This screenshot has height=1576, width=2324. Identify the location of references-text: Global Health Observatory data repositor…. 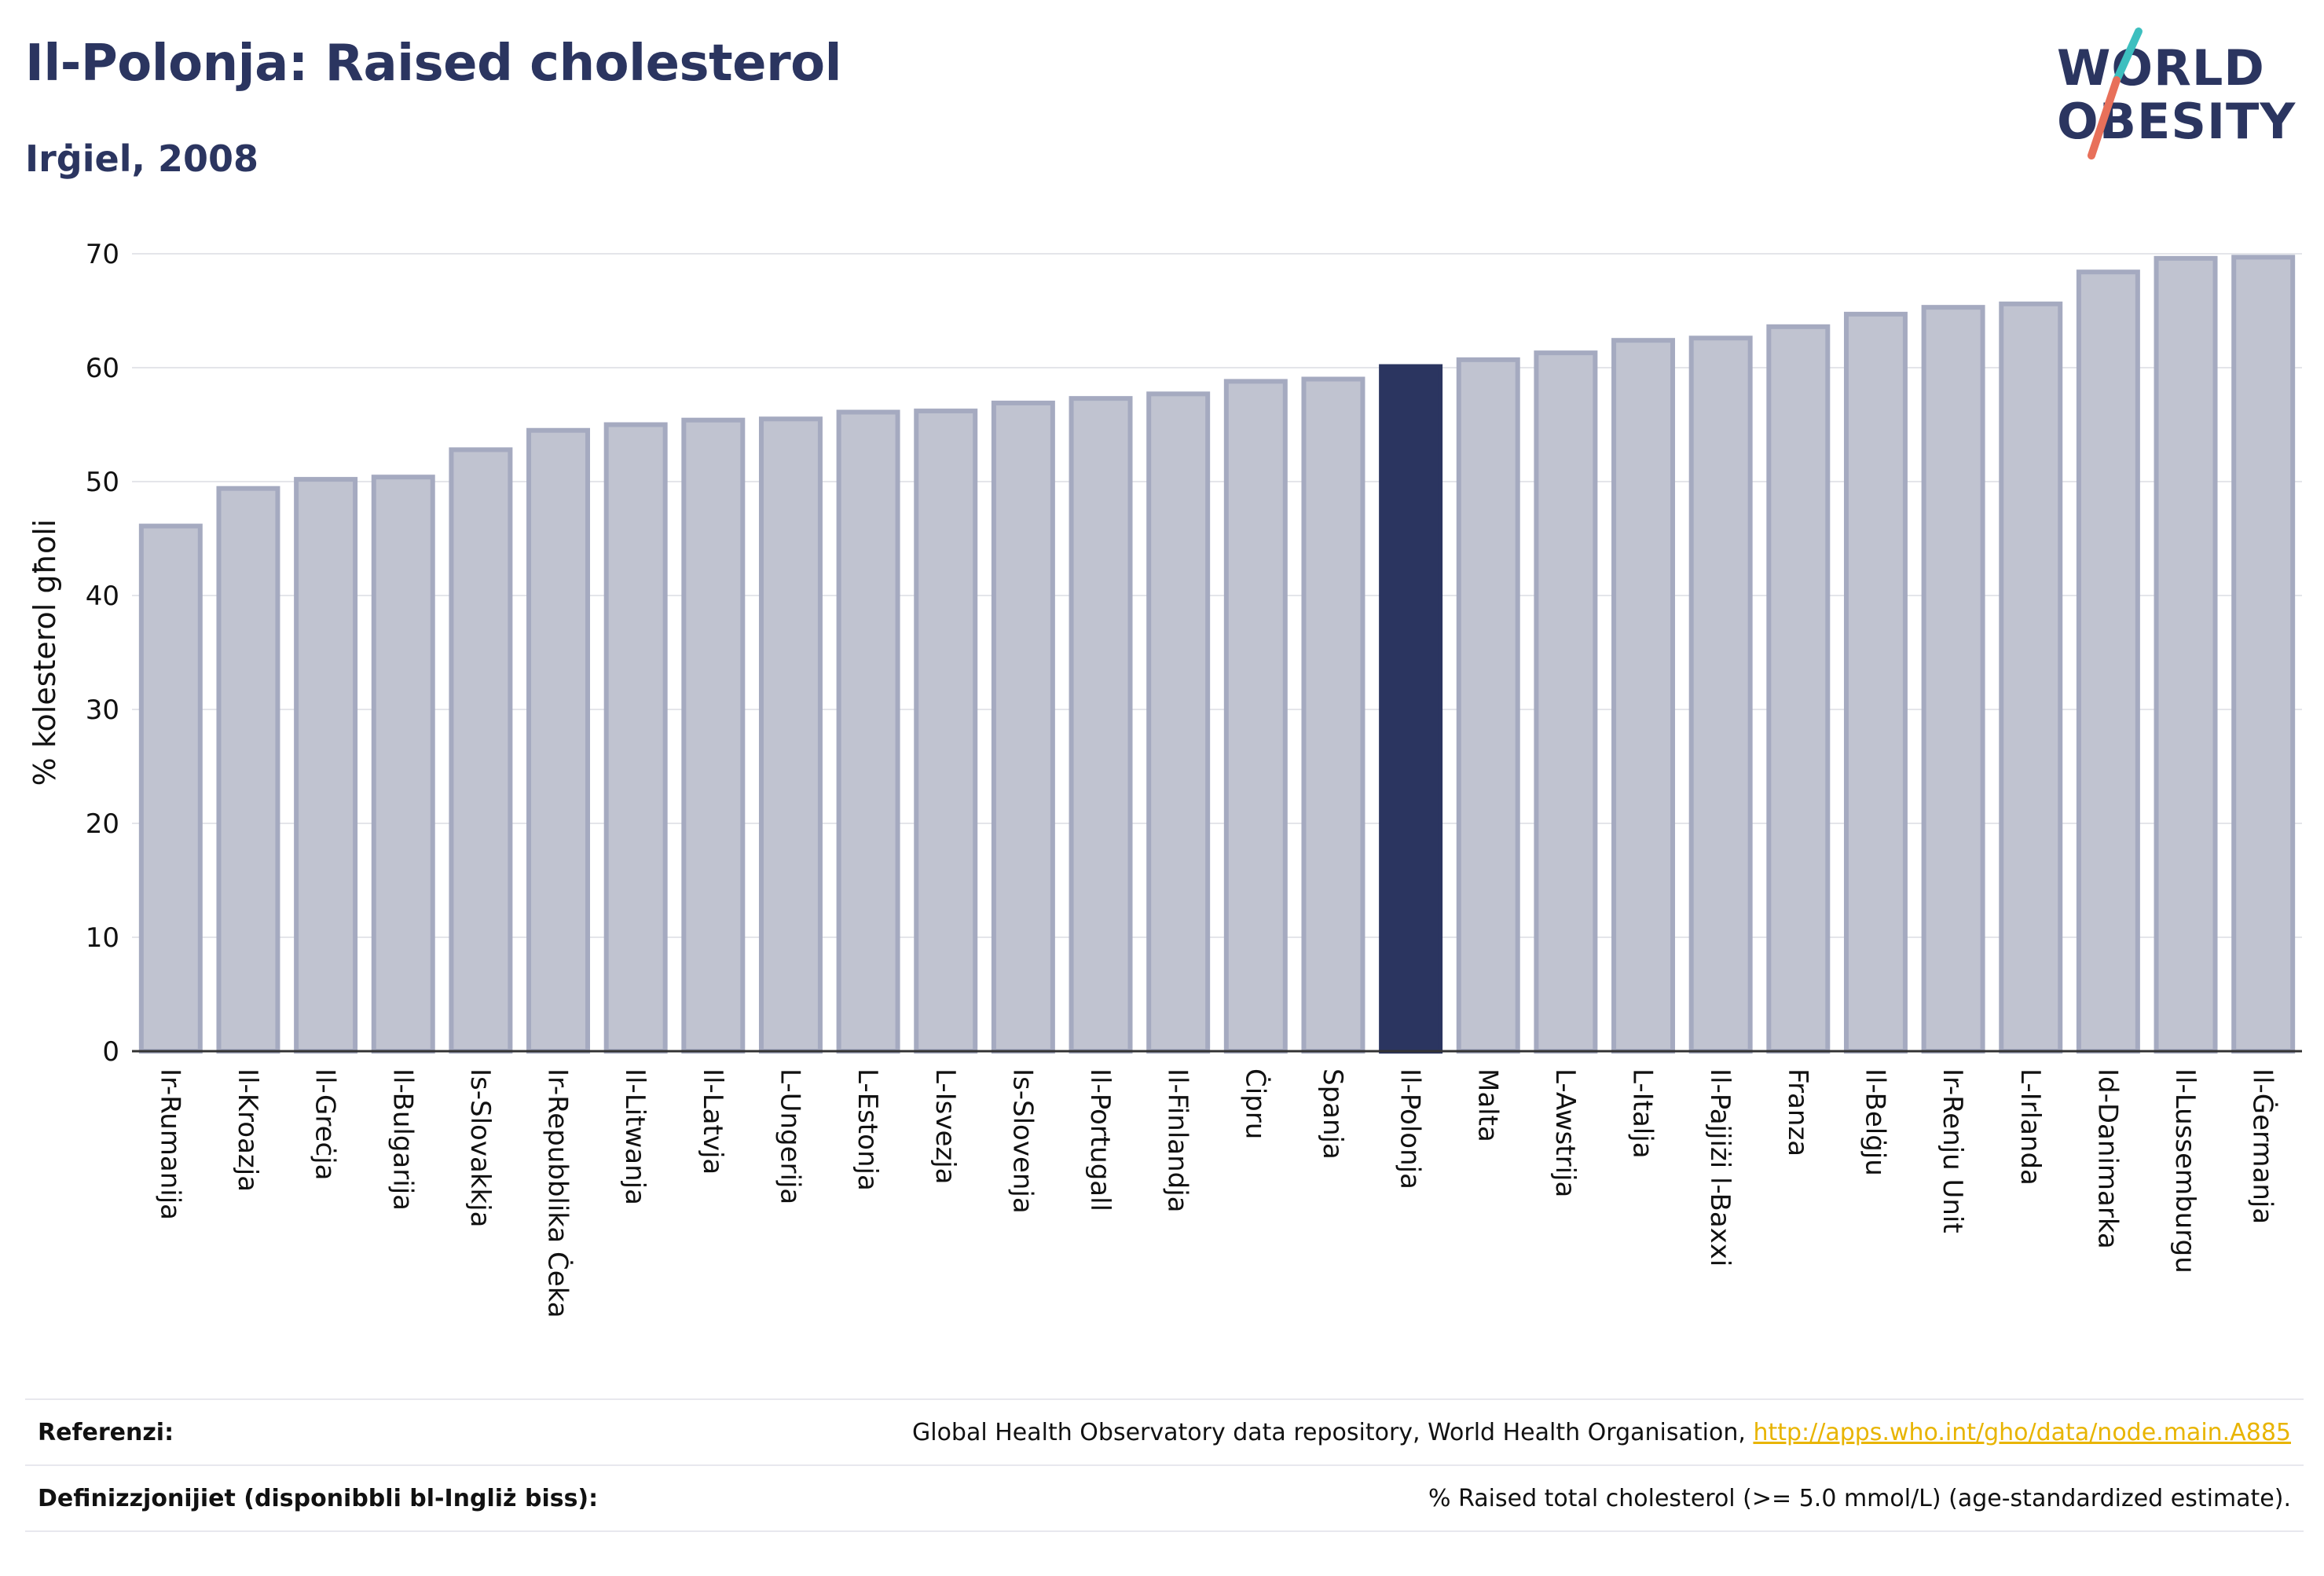
(1329, 1432).